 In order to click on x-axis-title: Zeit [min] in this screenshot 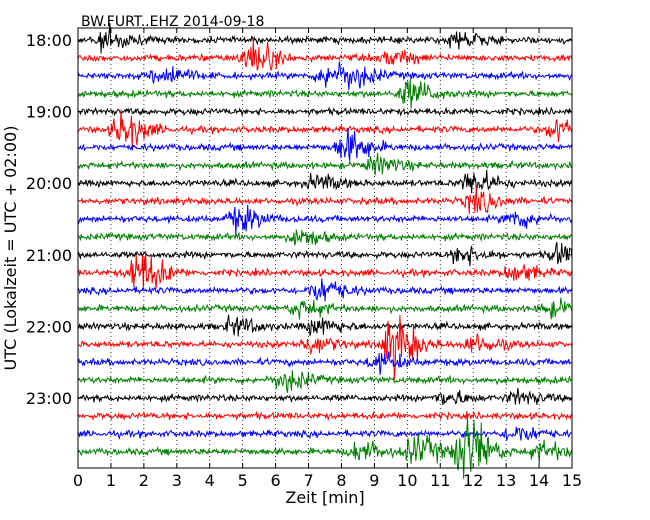, I will do `click(324, 497)`.